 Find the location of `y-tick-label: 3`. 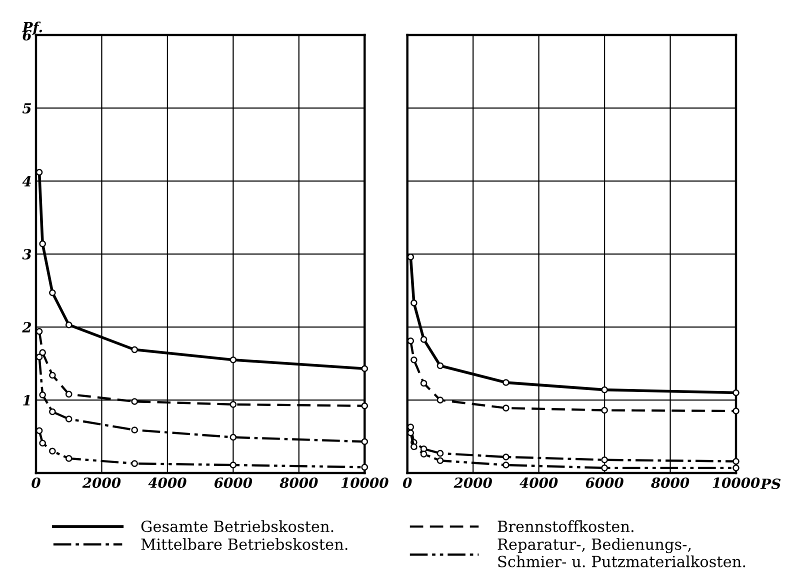

y-tick-label: 3 is located at coordinates (27, 254).